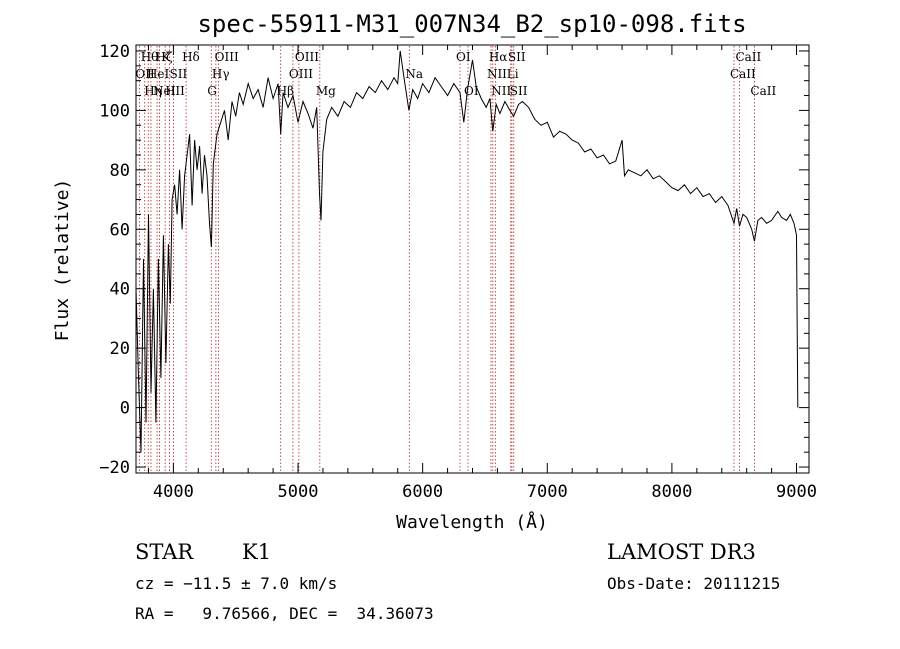 This screenshot has height=649, width=900. Describe the element at coordinates (326, 91) in the screenshot. I see `spectral-line-label: Mg` at that location.